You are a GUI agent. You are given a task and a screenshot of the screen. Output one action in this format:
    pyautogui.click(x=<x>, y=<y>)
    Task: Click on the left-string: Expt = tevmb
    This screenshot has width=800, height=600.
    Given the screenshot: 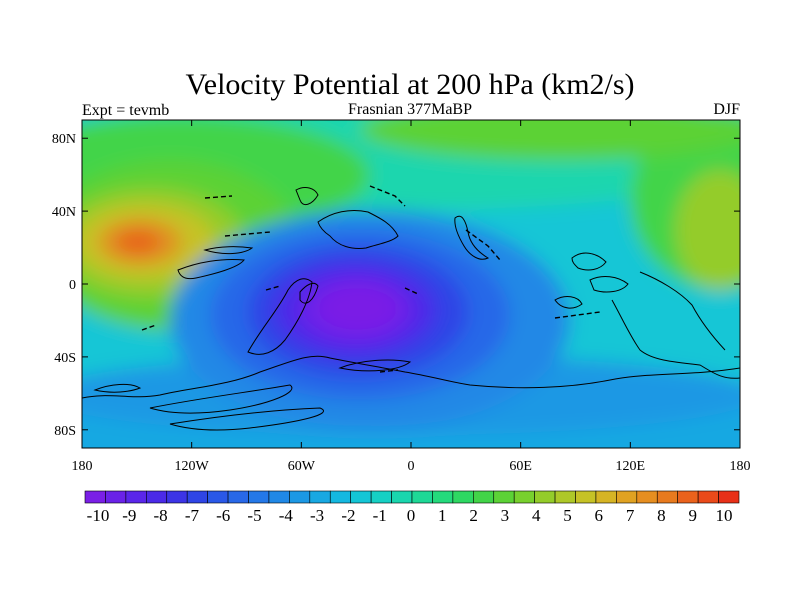 What is the action you would take?
    pyautogui.click(x=125, y=110)
    